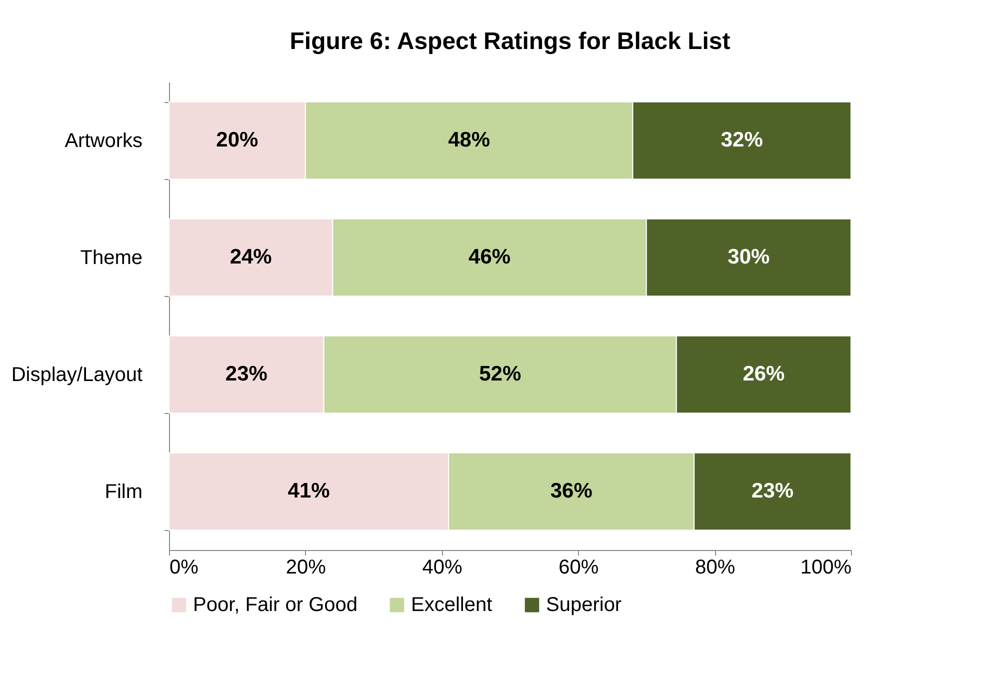 This screenshot has height=700, width=989. Describe the element at coordinates (764, 374) in the screenshot. I see `data-label: 26%` at that location.